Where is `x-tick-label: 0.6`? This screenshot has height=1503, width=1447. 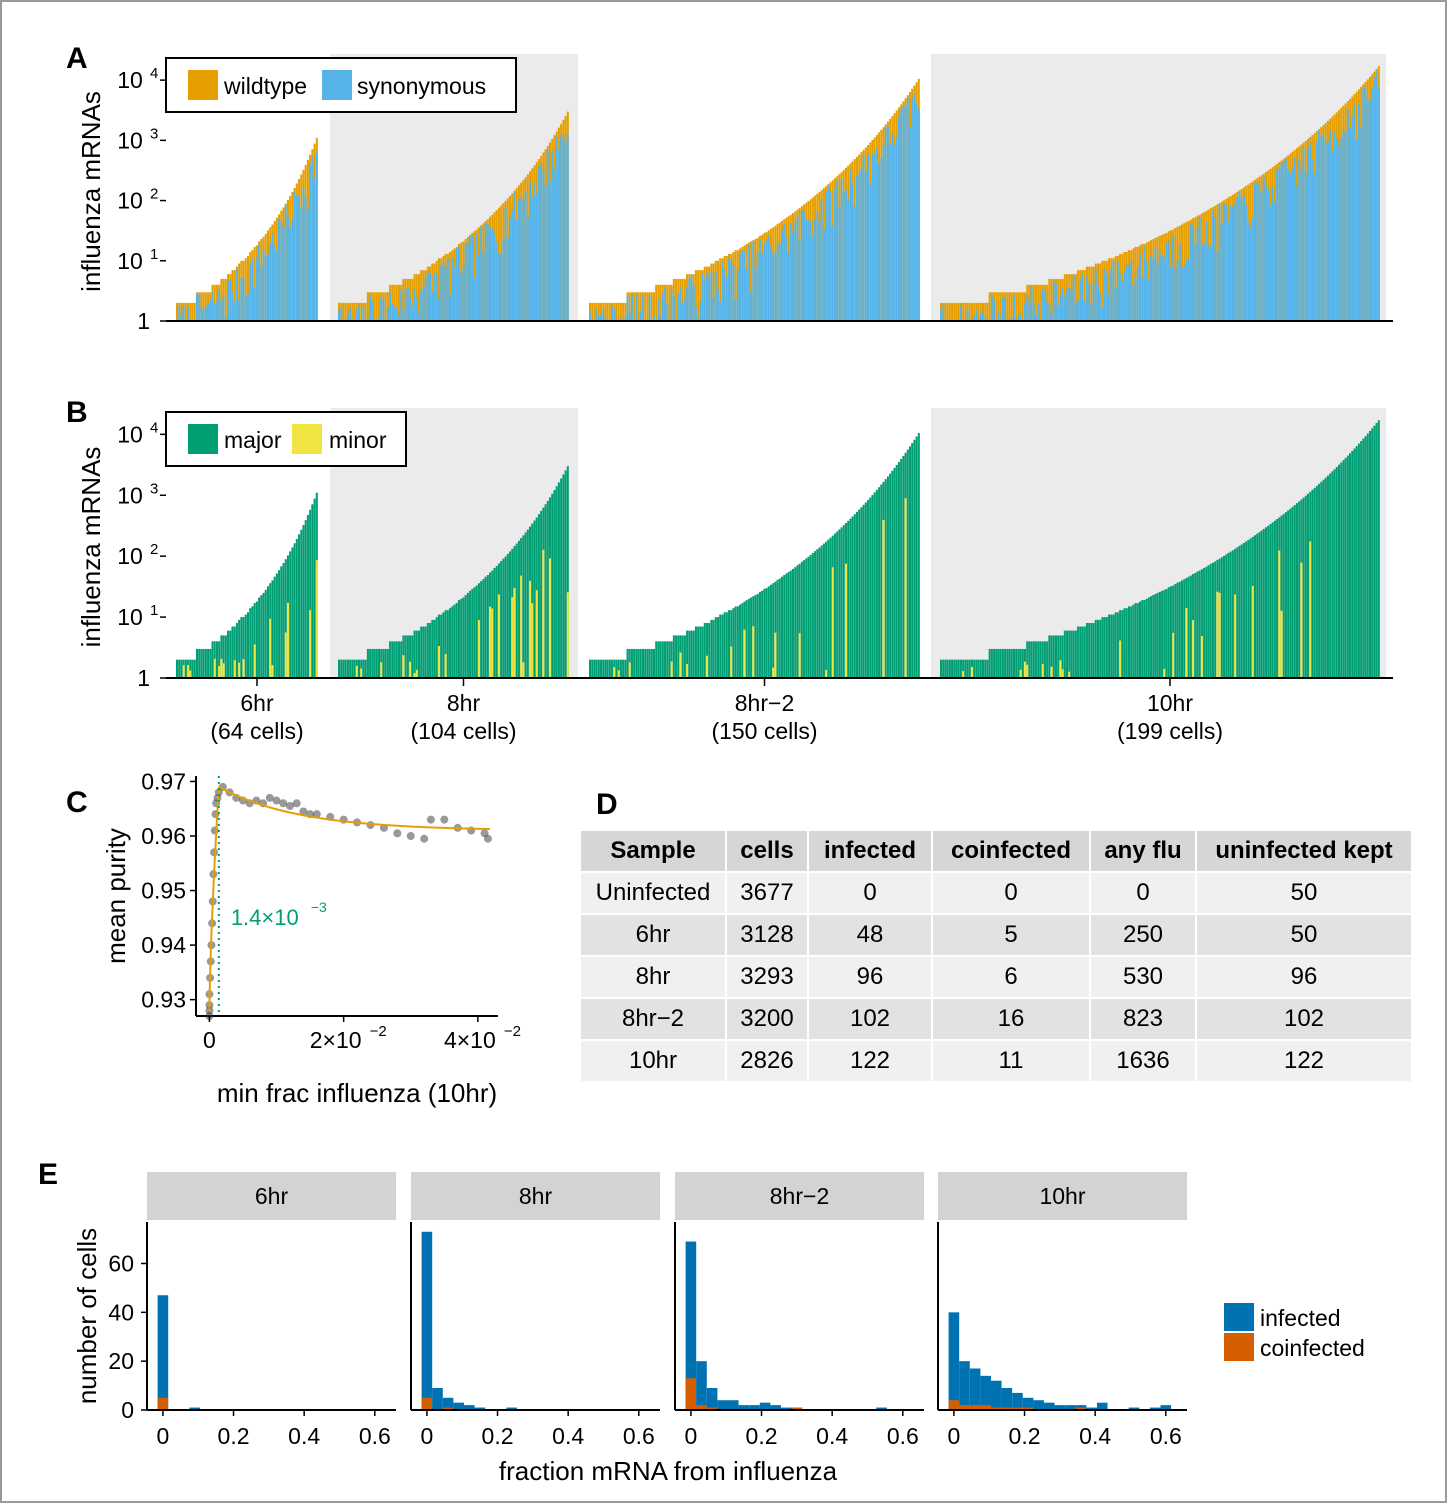 x-tick-label: 0.6 is located at coordinates (1166, 1436).